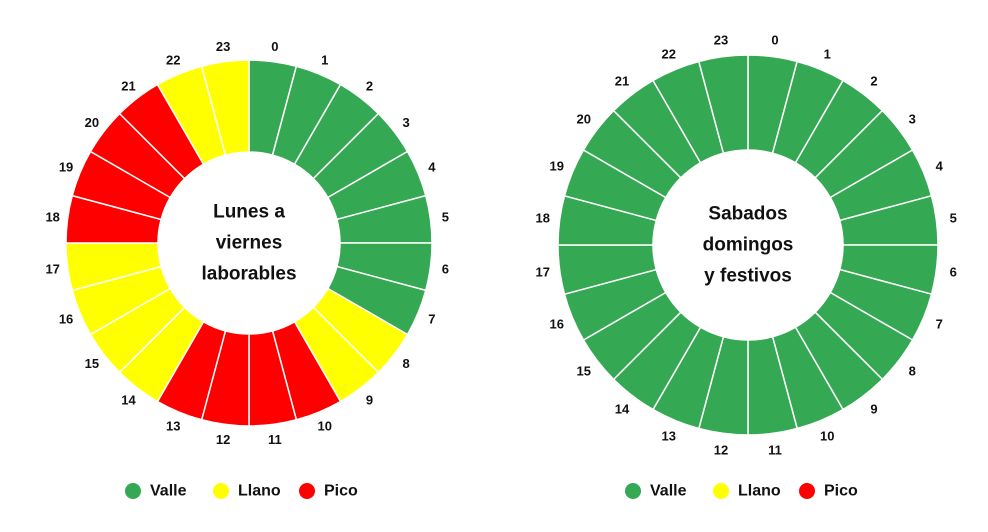  Describe the element at coordinates (249, 243) in the screenshot. I see `center-title-line: viernes` at that location.